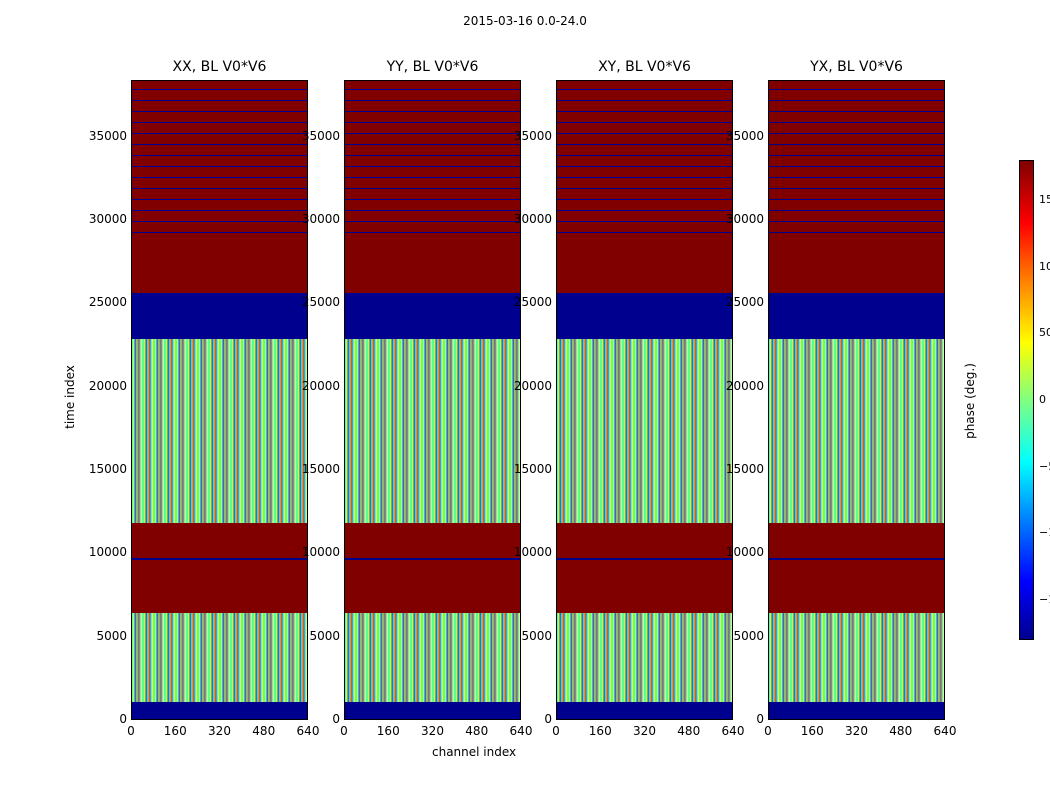  Describe the element at coordinates (1026, 400) in the screenshot. I see `colorbar` at that location.